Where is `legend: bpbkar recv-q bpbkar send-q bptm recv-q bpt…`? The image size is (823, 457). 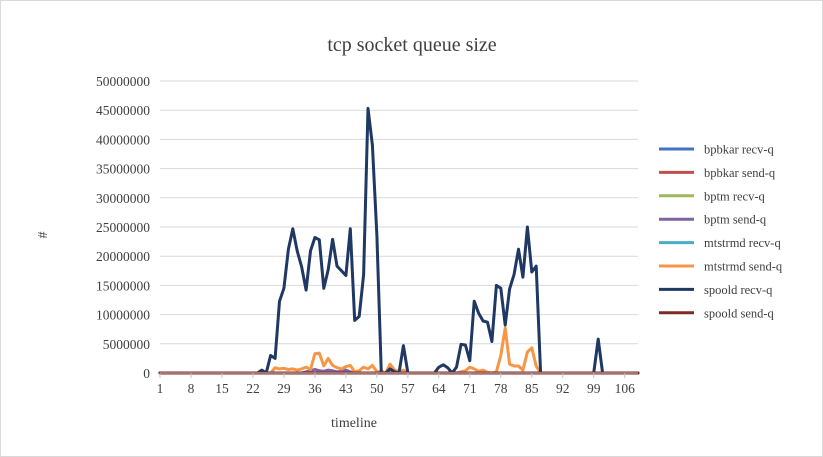
legend: bpbkar recv-q bpbkar send-q bptm recv-q bpt… is located at coordinates (721, 231).